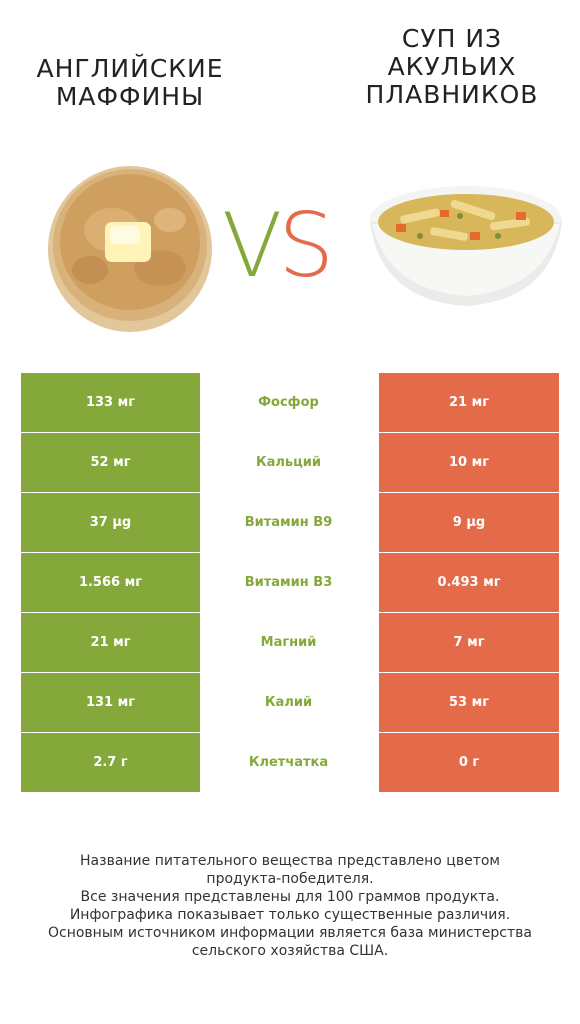  I want to click on footer-line: сельского хозяйства США., so click(290, 951).